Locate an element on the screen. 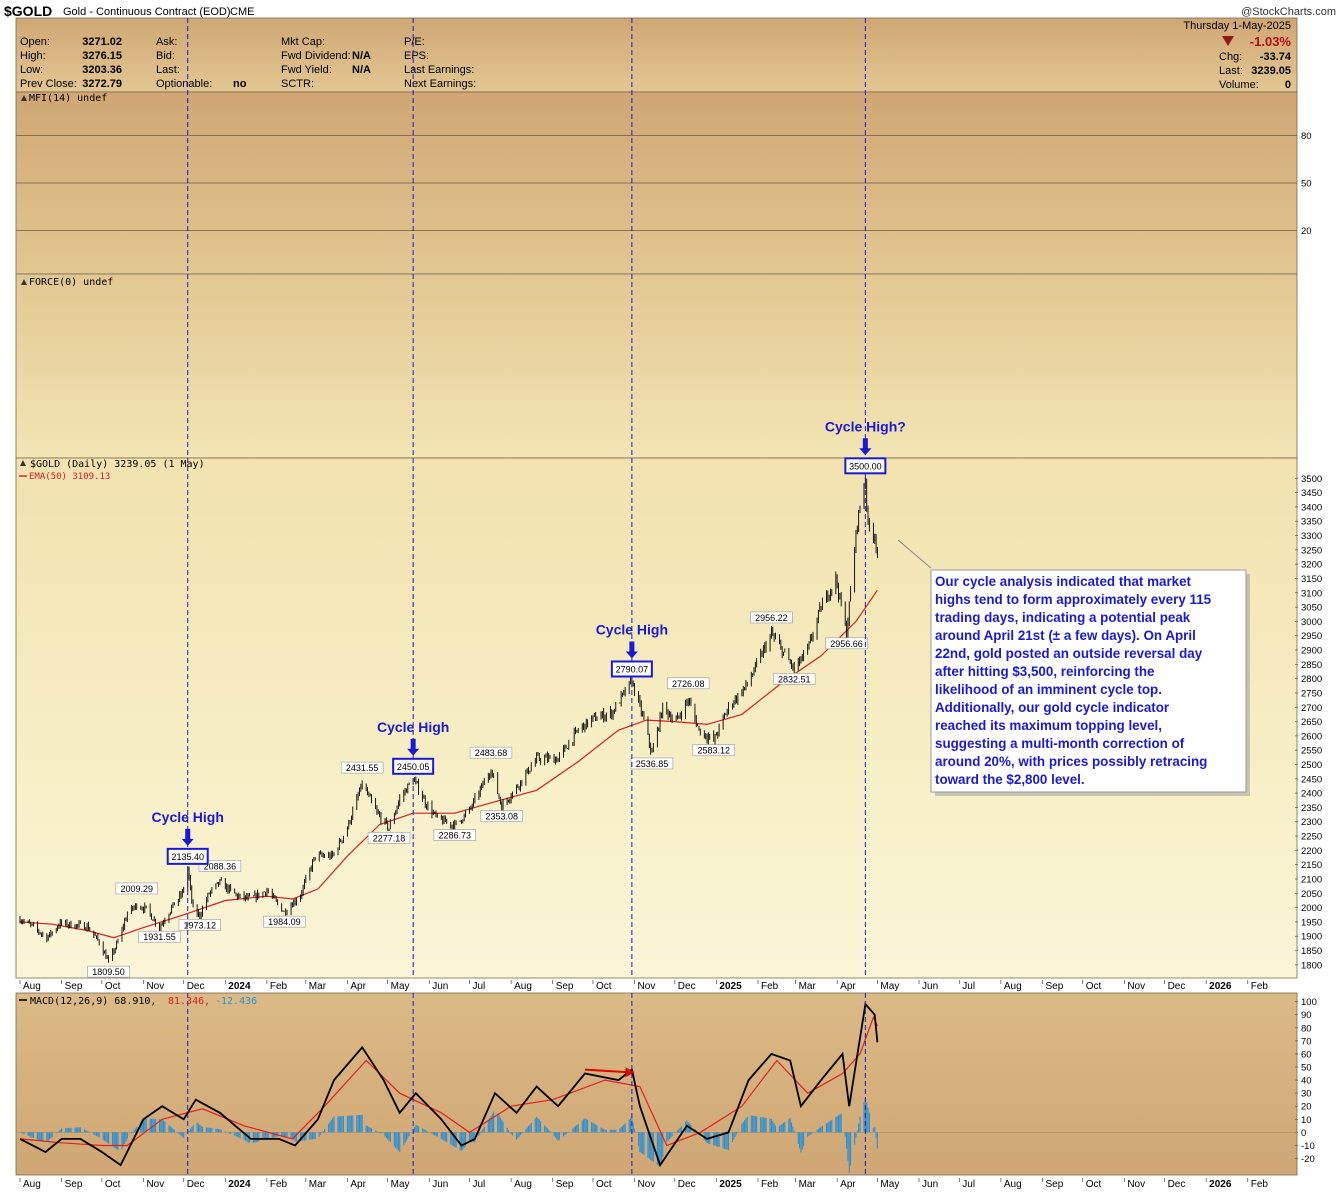 This screenshot has width=1340, height=1192. quote-eps-label: EPS: is located at coordinates (416, 56).